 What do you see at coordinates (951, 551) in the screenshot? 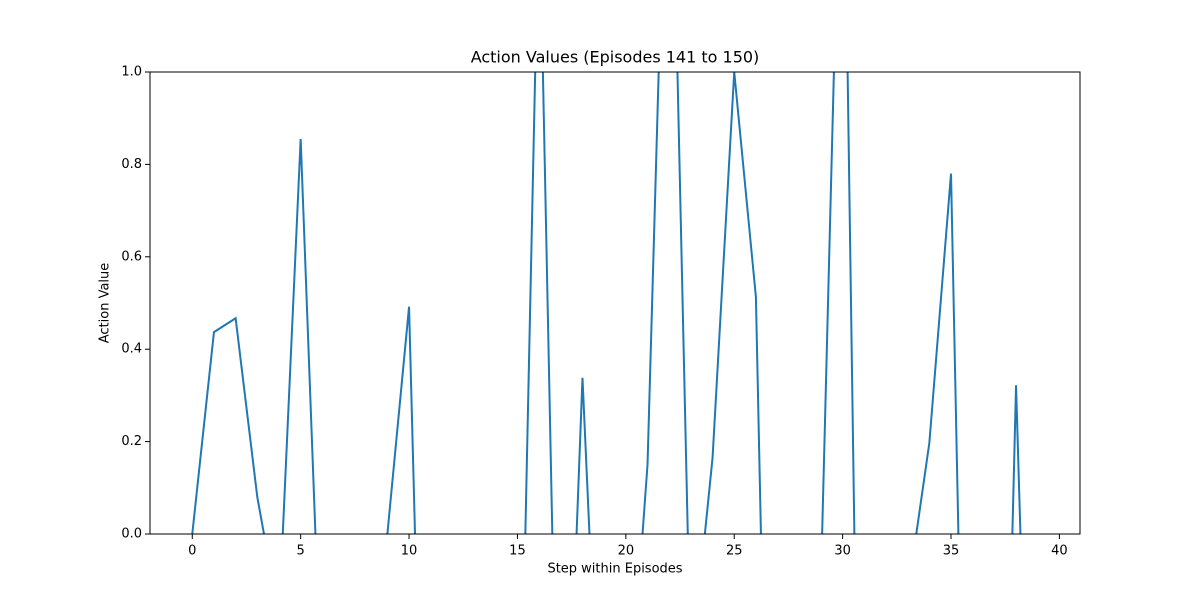
I see `x-tick-label: 35` at bounding box center [951, 551].